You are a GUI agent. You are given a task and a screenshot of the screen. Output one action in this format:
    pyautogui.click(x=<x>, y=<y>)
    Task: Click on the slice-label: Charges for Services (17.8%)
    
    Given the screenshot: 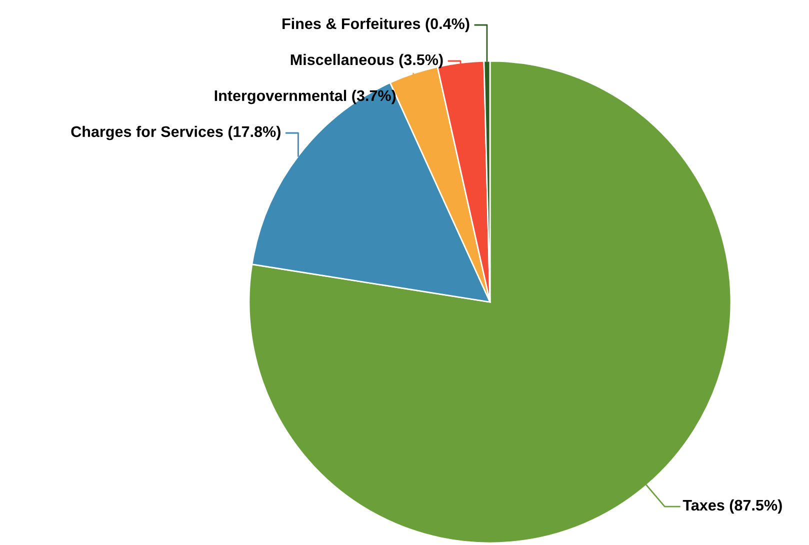 What is the action you would take?
    pyautogui.click(x=175, y=133)
    